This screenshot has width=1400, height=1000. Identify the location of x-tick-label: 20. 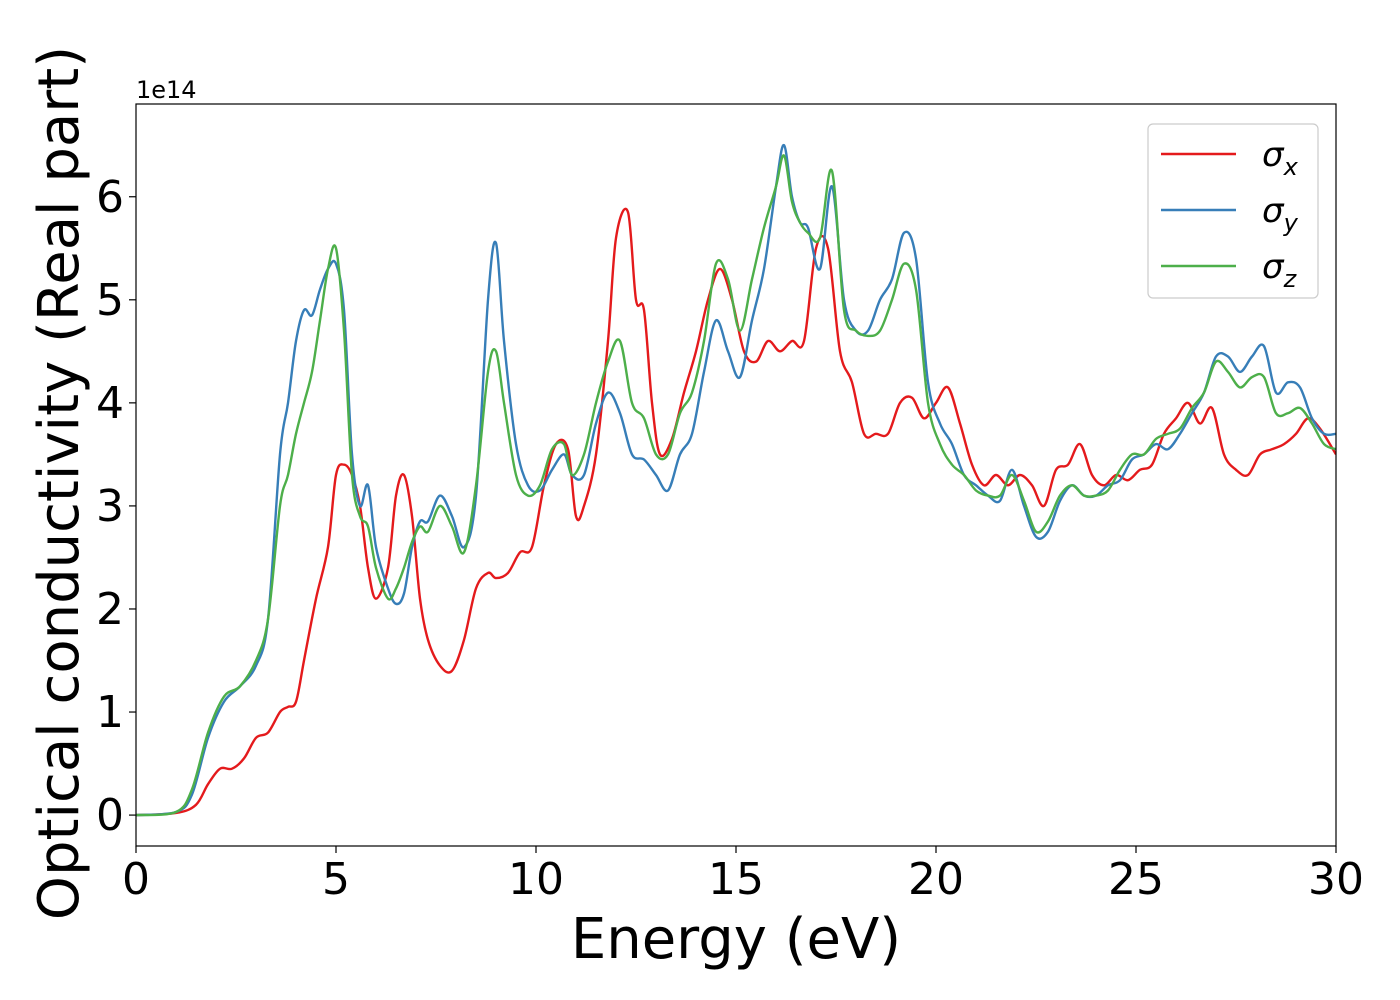
(936, 879).